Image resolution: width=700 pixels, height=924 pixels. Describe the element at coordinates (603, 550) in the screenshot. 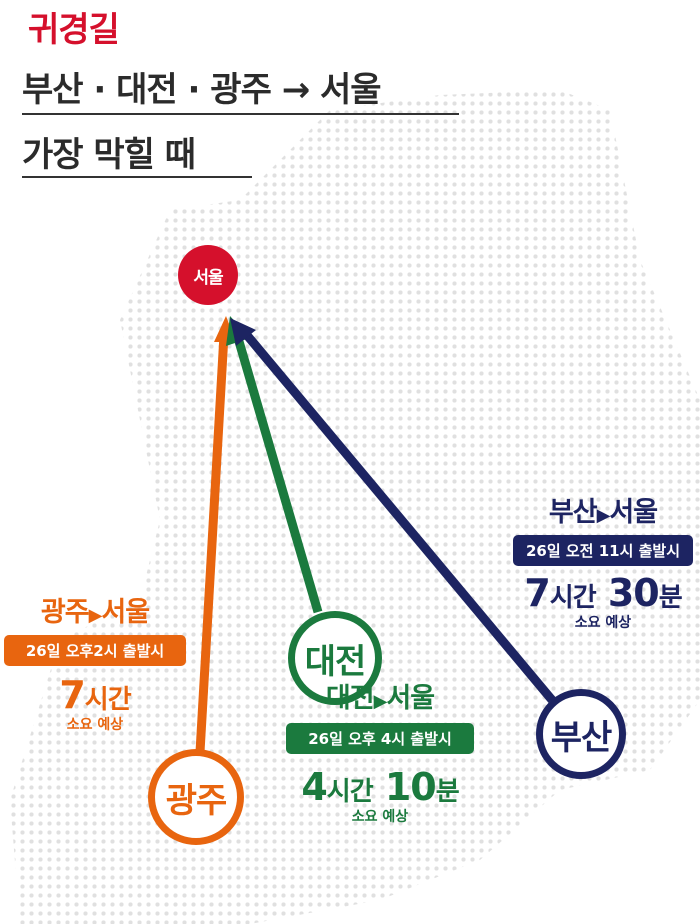

I see `busan-departure-badge: 26일 오전 11시 출발시` at that location.